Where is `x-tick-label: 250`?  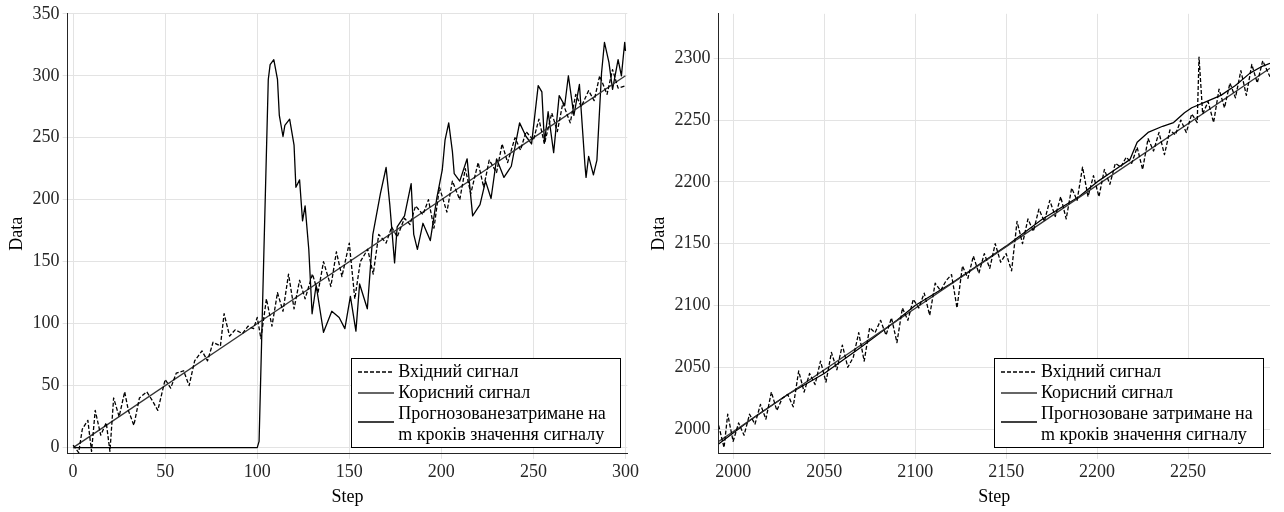
x-tick-label: 250 is located at coordinates (533, 471).